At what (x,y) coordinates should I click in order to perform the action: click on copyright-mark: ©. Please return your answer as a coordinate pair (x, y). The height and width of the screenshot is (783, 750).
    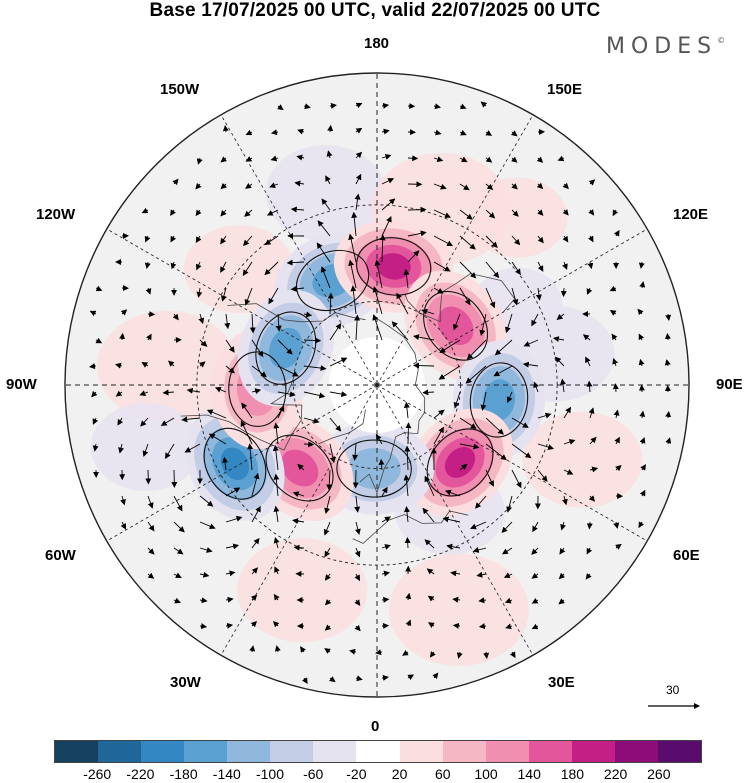
    Looking at the image, I should click on (721, 40).